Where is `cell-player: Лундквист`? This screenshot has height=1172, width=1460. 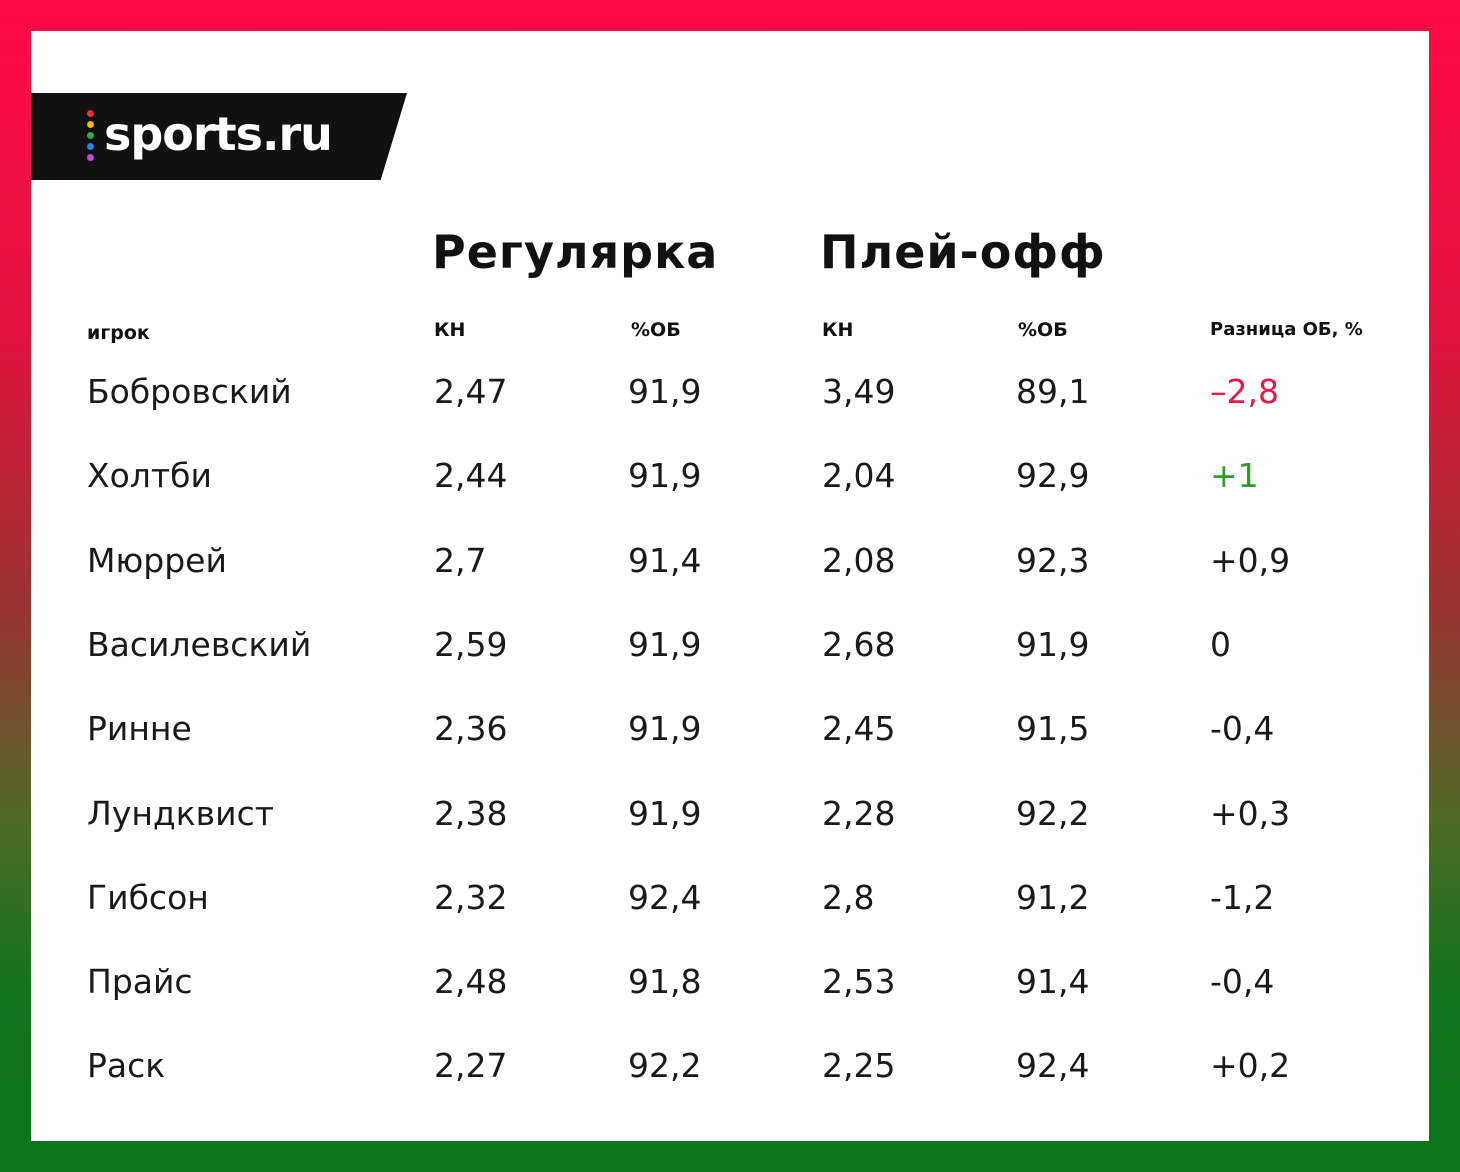 cell-player: Лундквист is located at coordinates (180, 813).